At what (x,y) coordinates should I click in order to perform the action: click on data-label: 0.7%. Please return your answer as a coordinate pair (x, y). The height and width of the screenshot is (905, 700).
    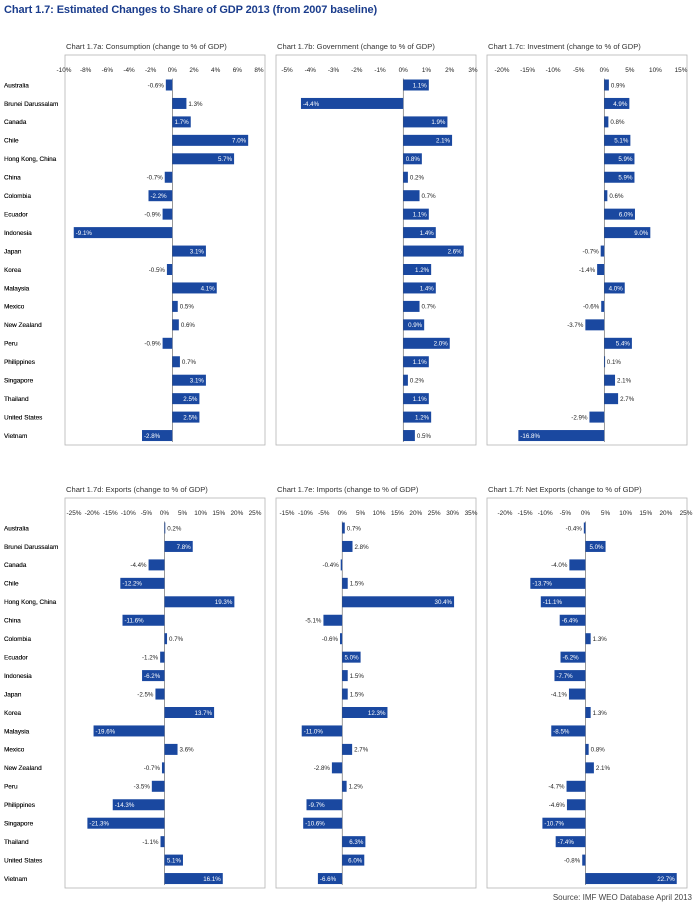
    Looking at the image, I should click on (429, 307).